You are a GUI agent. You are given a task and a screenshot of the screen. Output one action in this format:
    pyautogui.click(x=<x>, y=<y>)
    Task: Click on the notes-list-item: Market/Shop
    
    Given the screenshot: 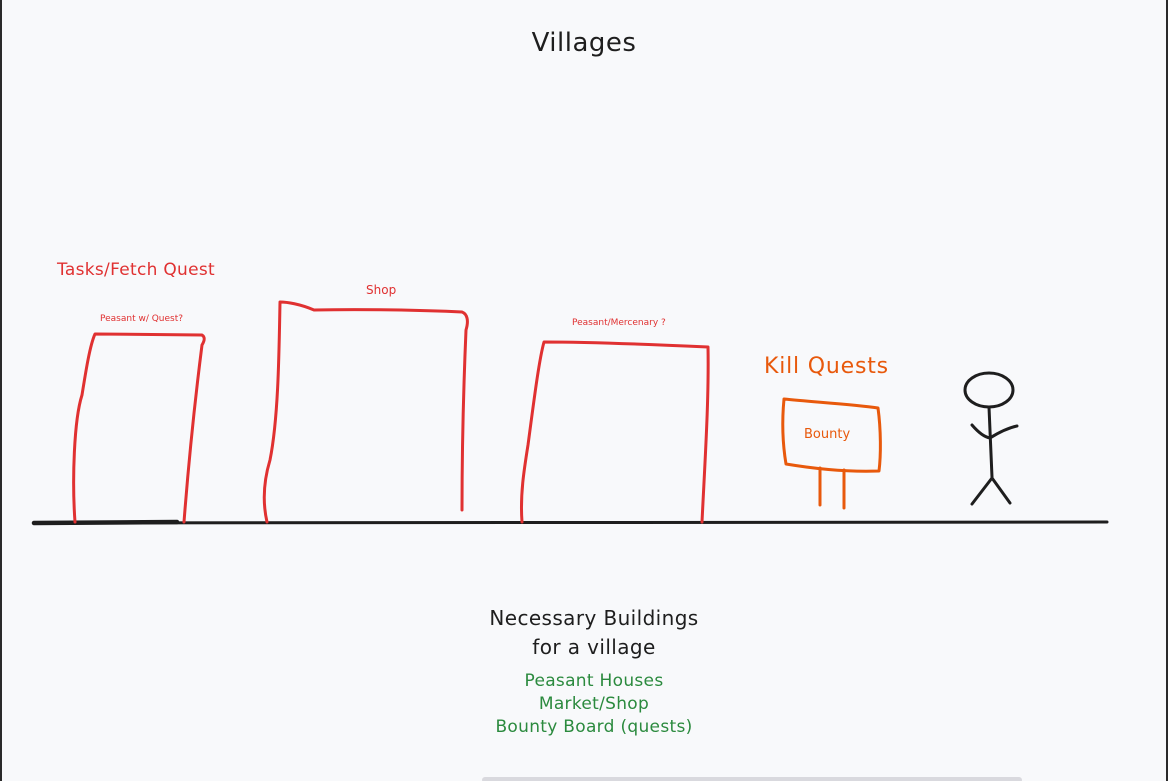 What is the action you would take?
    pyautogui.click(x=594, y=704)
    